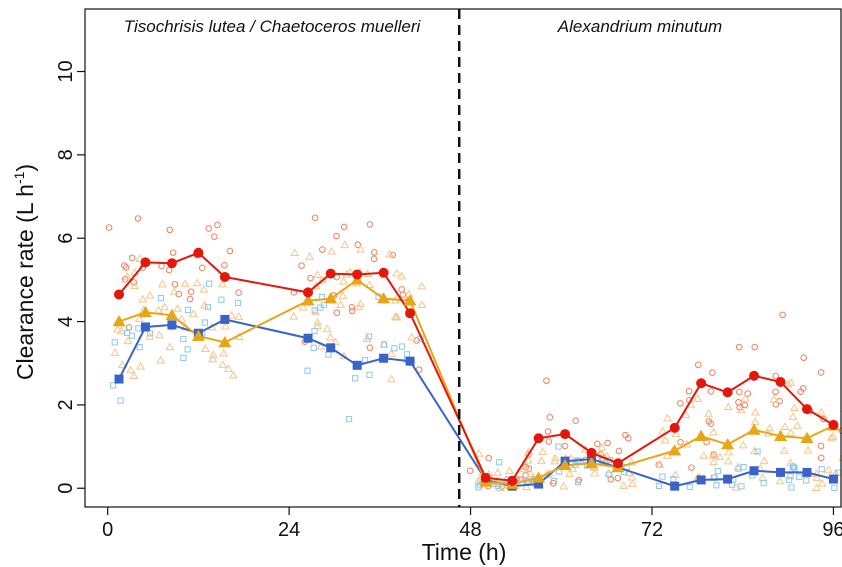 The height and width of the screenshot is (567, 842). What do you see at coordinates (464, 552) in the screenshot?
I see `x-axis-title: Time (h)` at bounding box center [464, 552].